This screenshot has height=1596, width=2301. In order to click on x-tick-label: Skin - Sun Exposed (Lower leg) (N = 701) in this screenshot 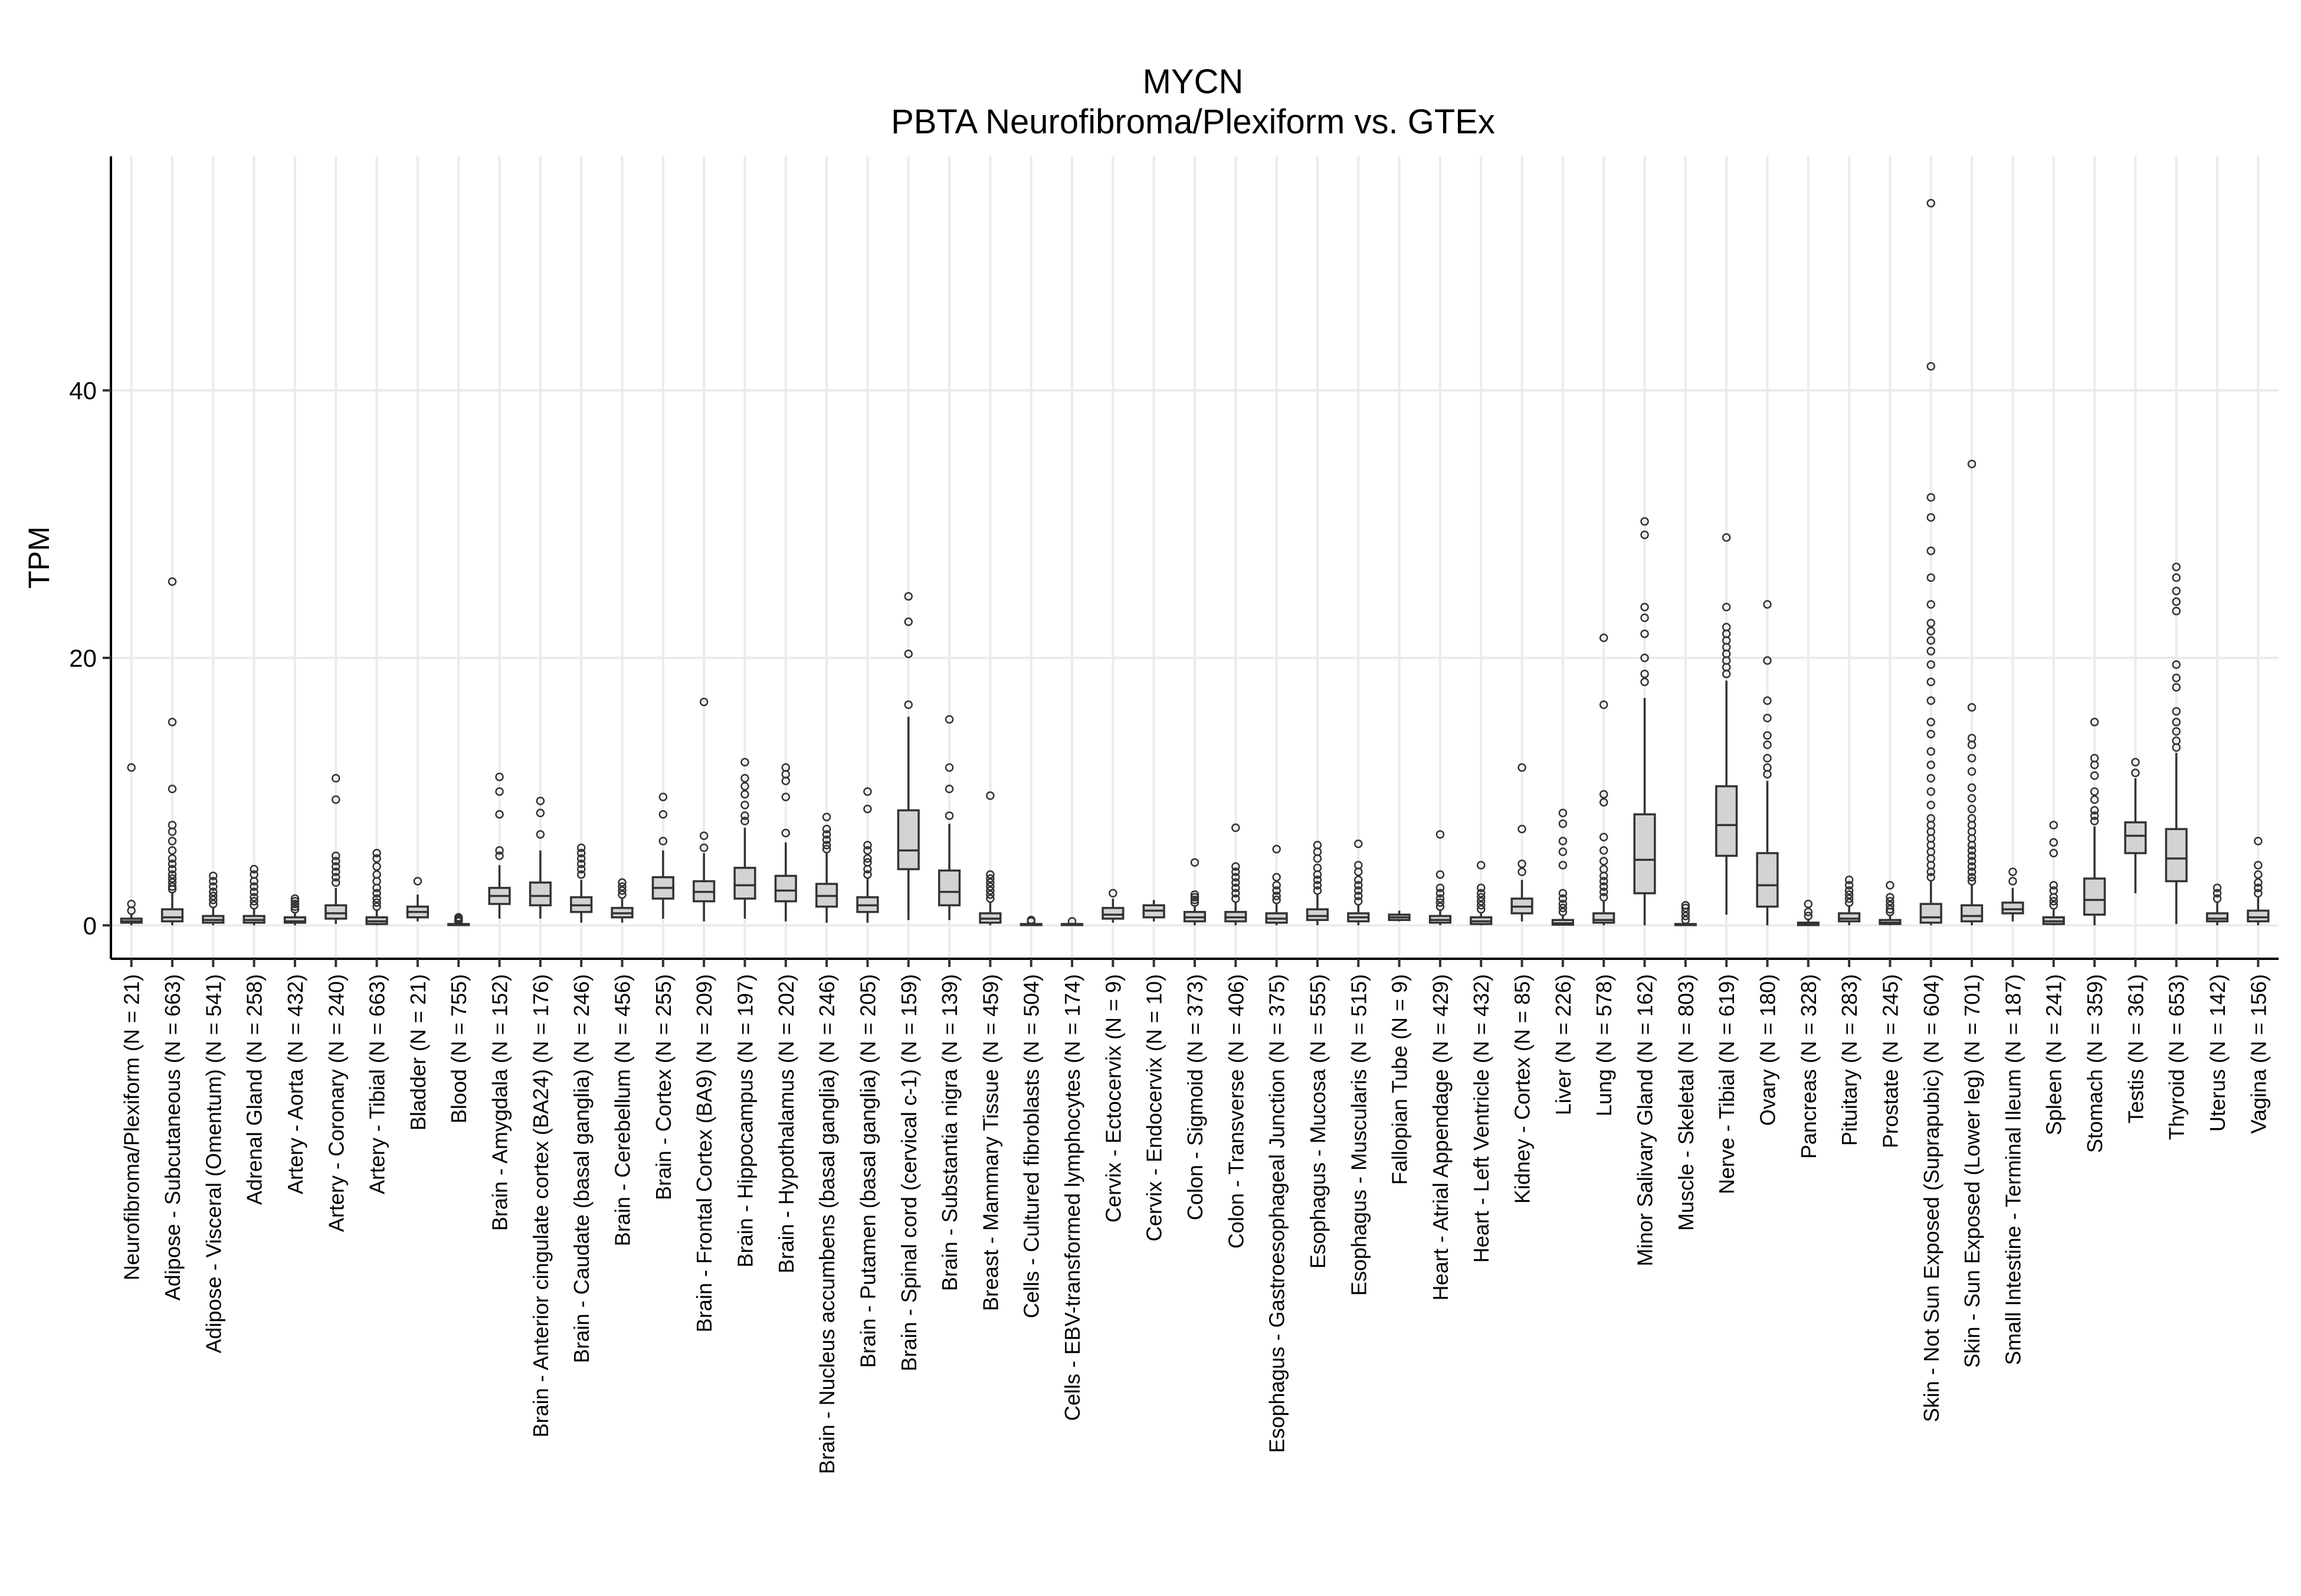, I will do `click(1972, 1171)`.